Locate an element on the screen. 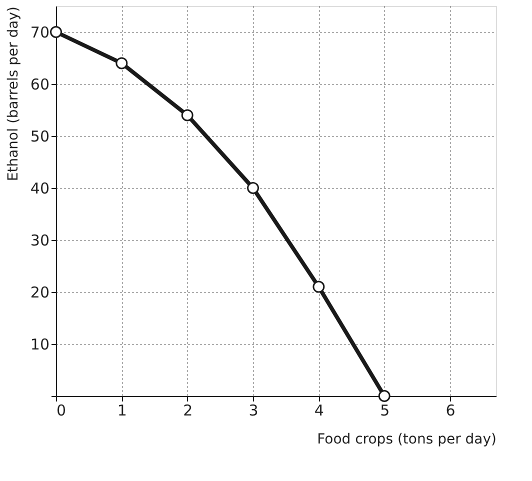  x-tick-label: 5 is located at coordinates (385, 411).